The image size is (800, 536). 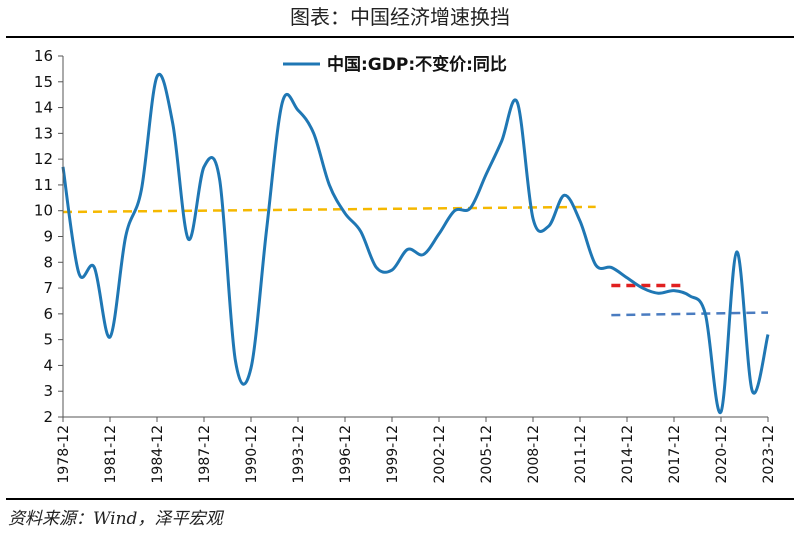 I want to click on y-tick-label: 4, so click(x=48, y=365).